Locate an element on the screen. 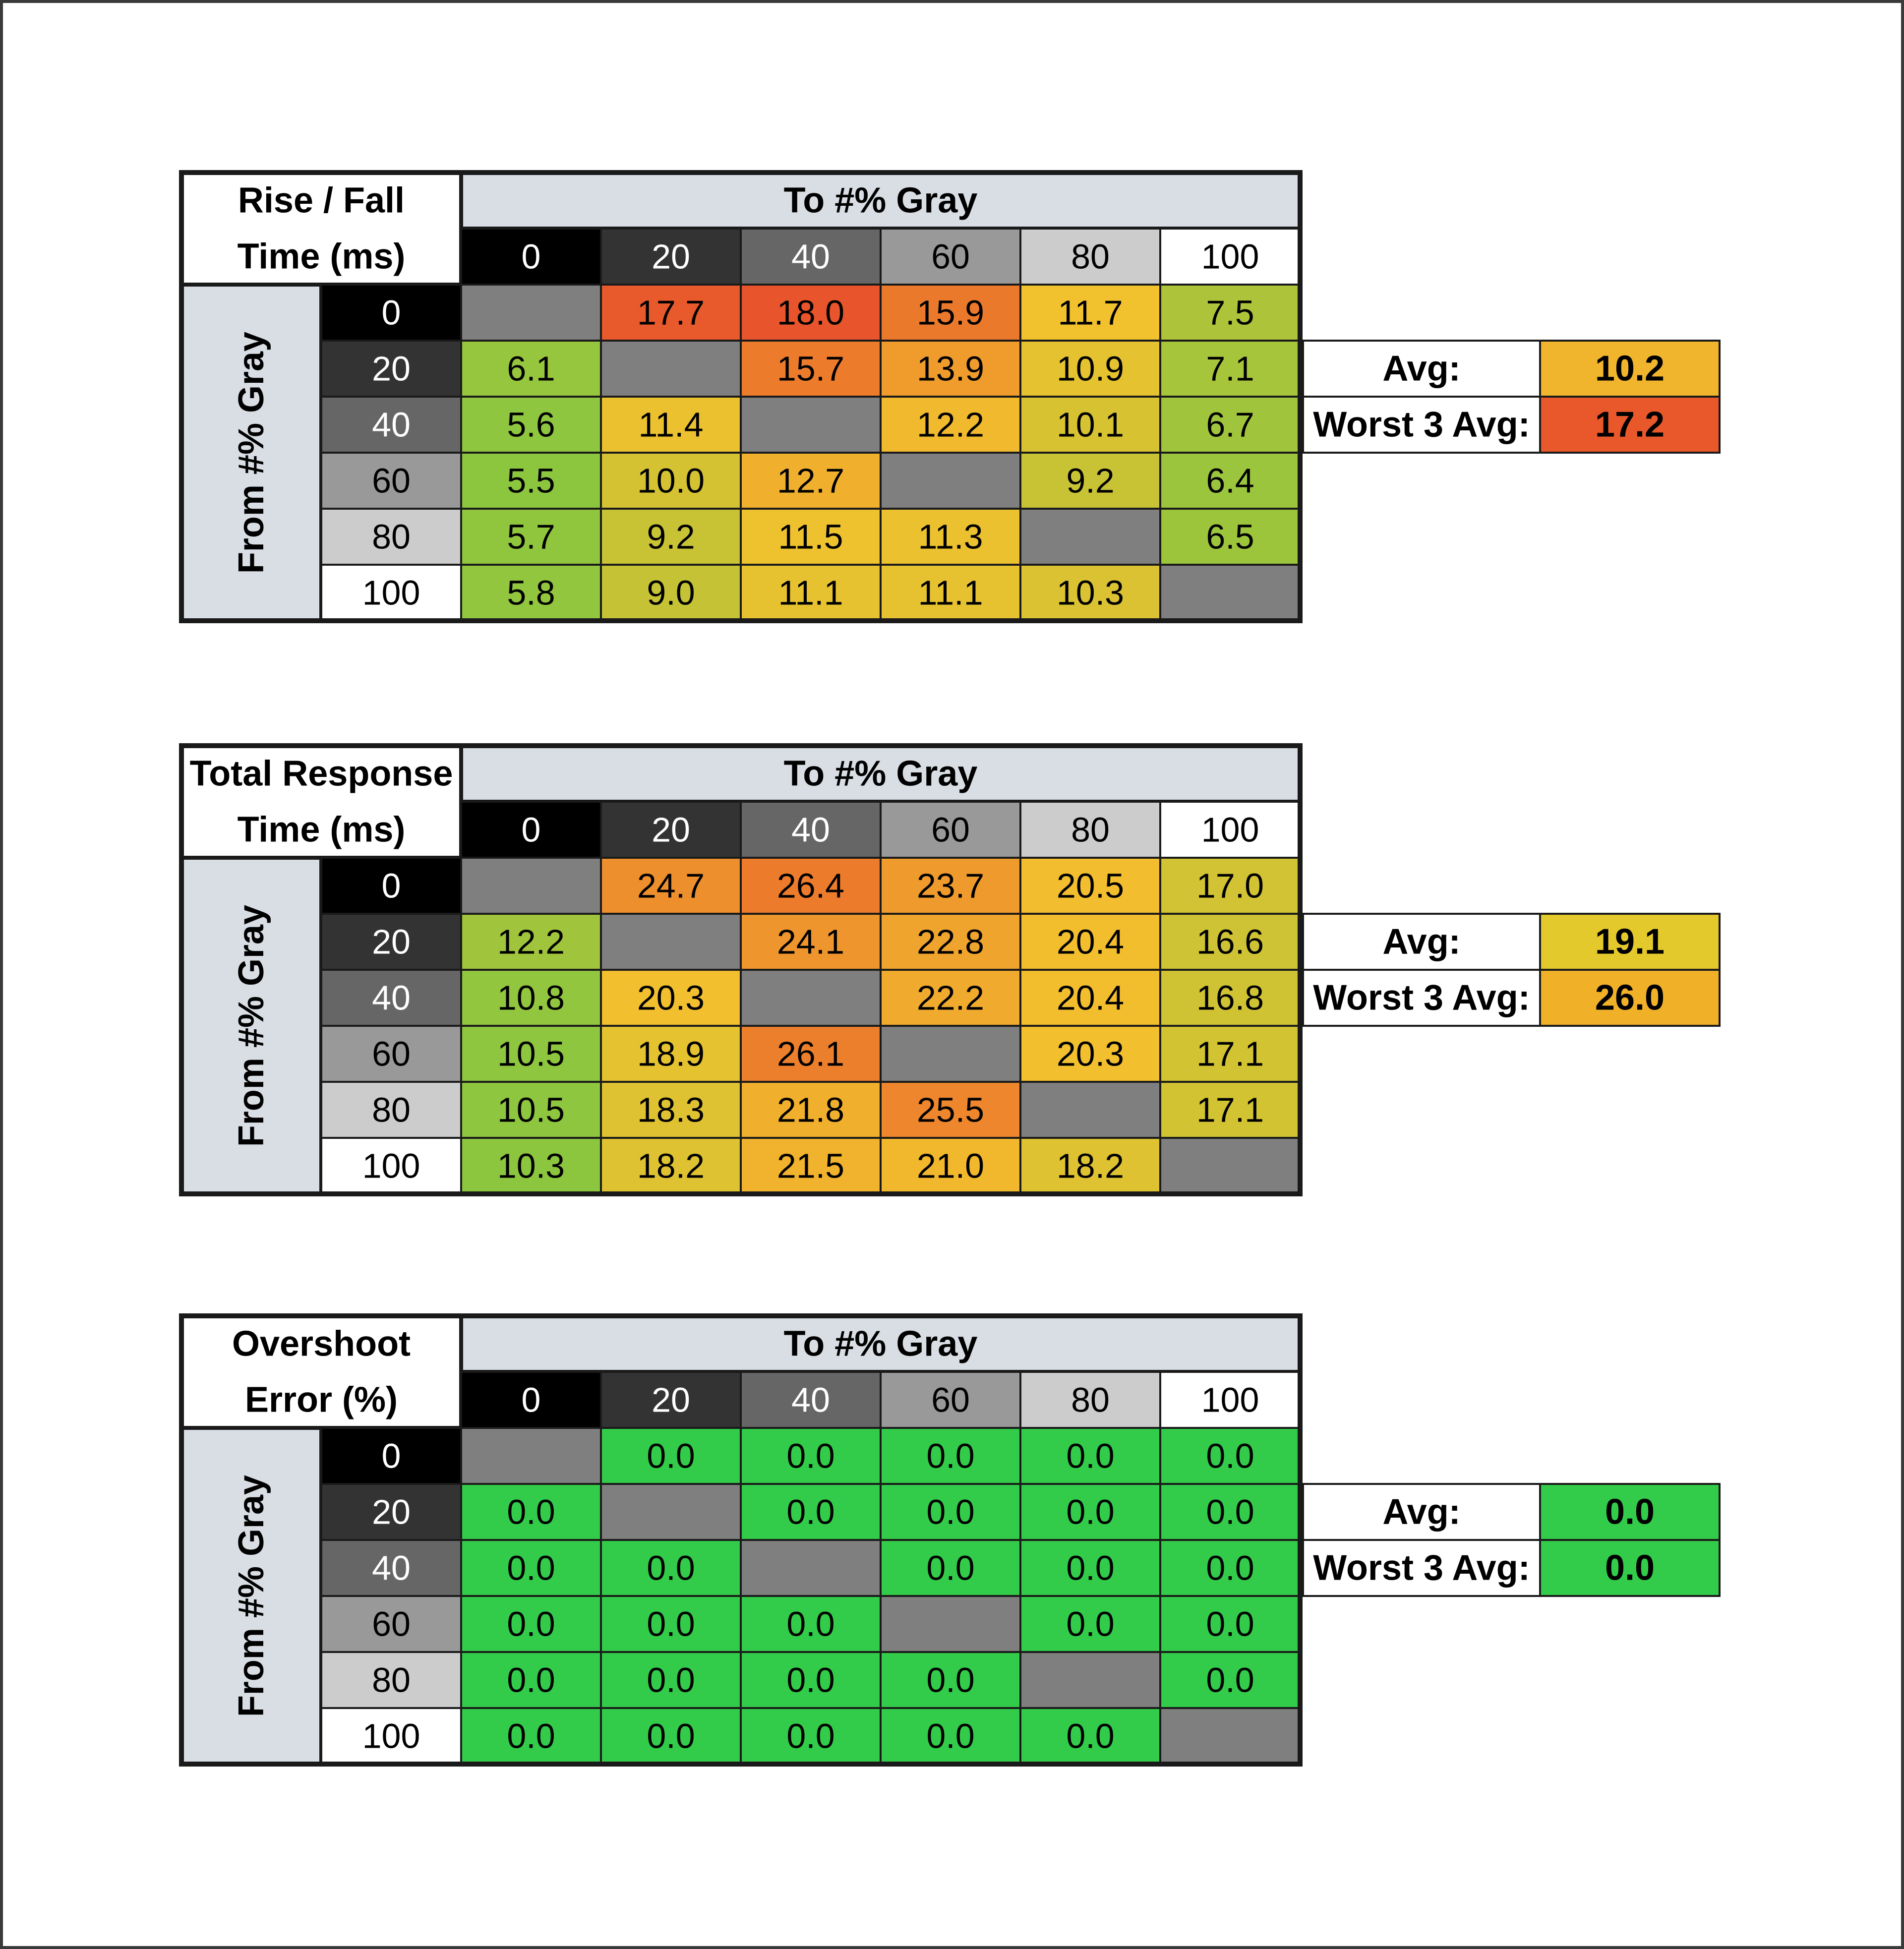  cell-value: 21.5 is located at coordinates (810, 1166).